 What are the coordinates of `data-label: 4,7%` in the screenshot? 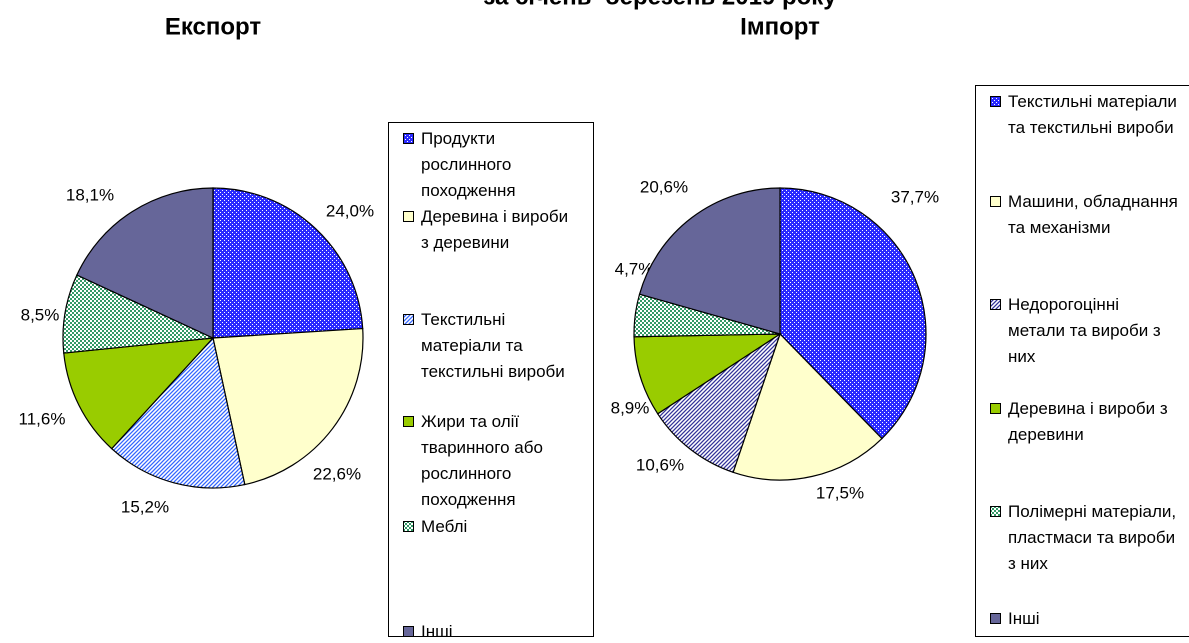 It's located at (634, 268).